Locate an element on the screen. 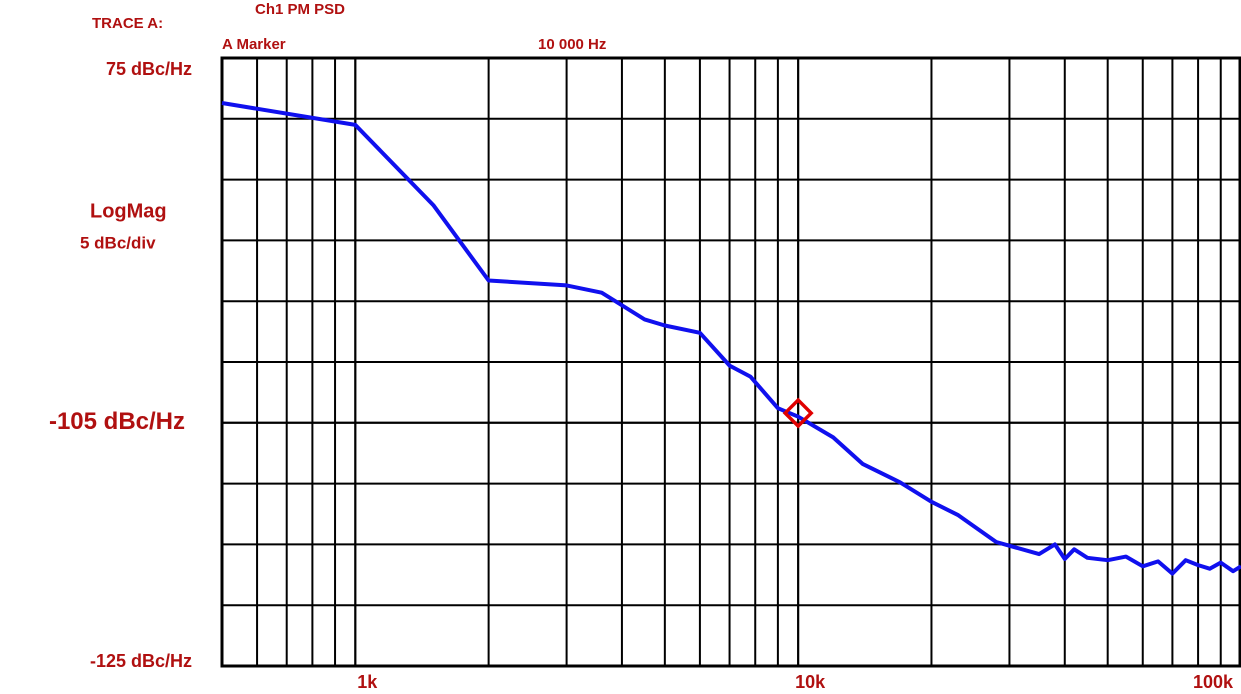 The height and width of the screenshot is (694, 1241). x-tick-label: 10k is located at coordinates (810, 682).